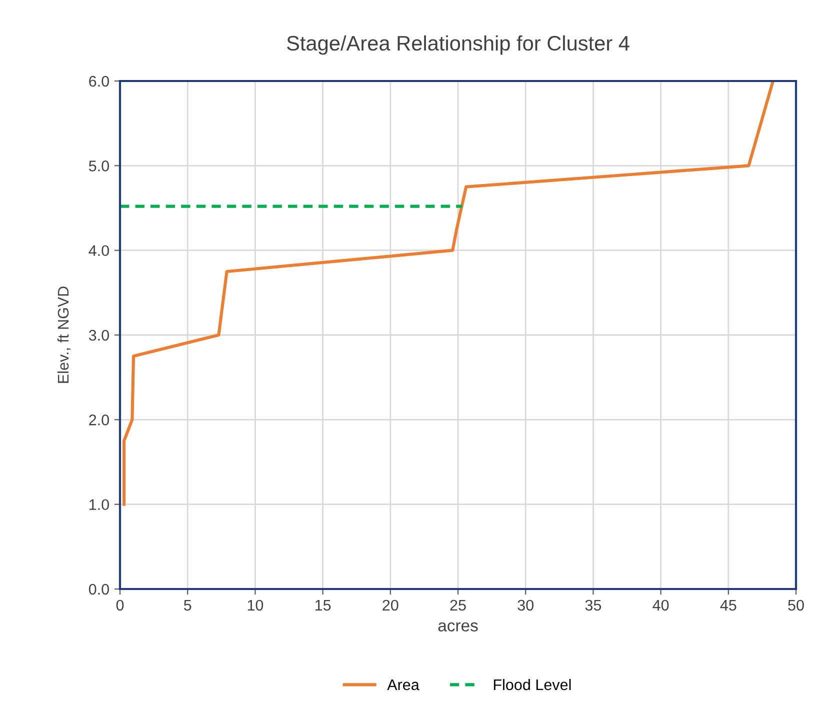  Describe the element at coordinates (99, 504) in the screenshot. I see `y-tick-label: 1.0` at that location.